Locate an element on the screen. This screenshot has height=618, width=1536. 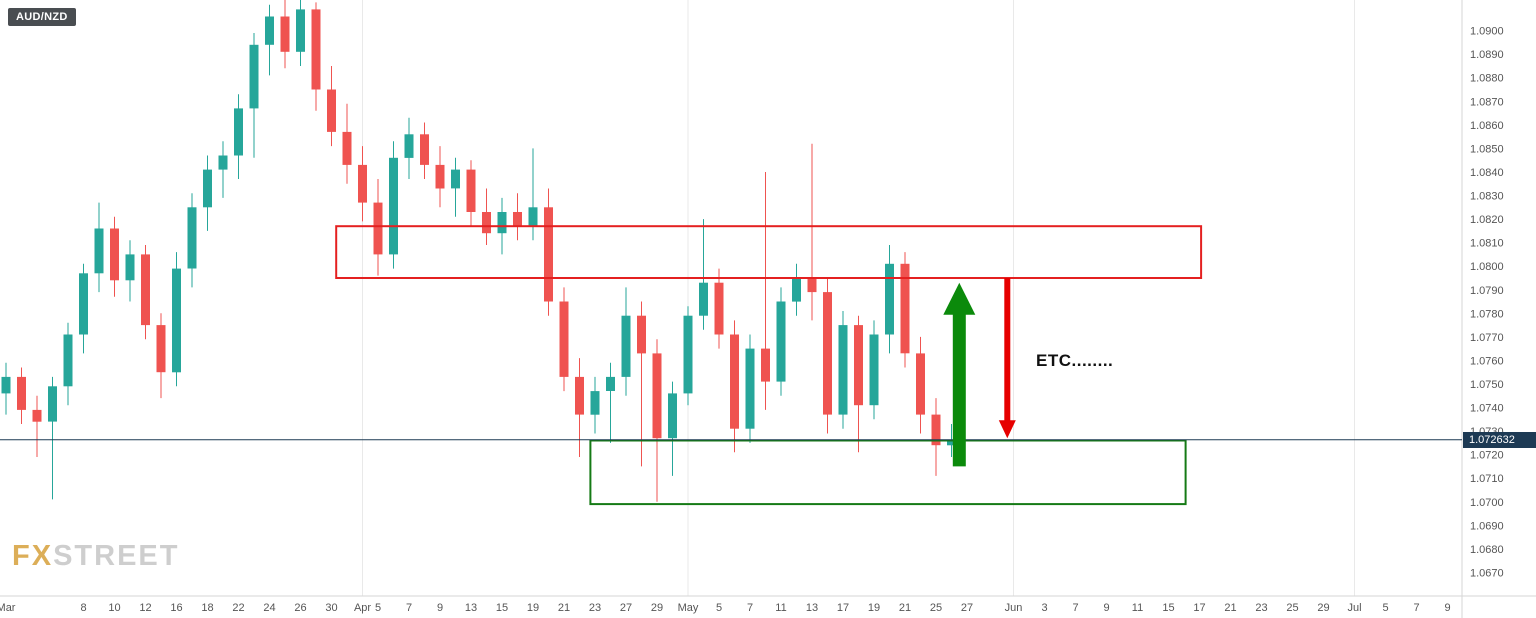
fxstreet-logo-fx: FX is located at coordinates (33, 556).